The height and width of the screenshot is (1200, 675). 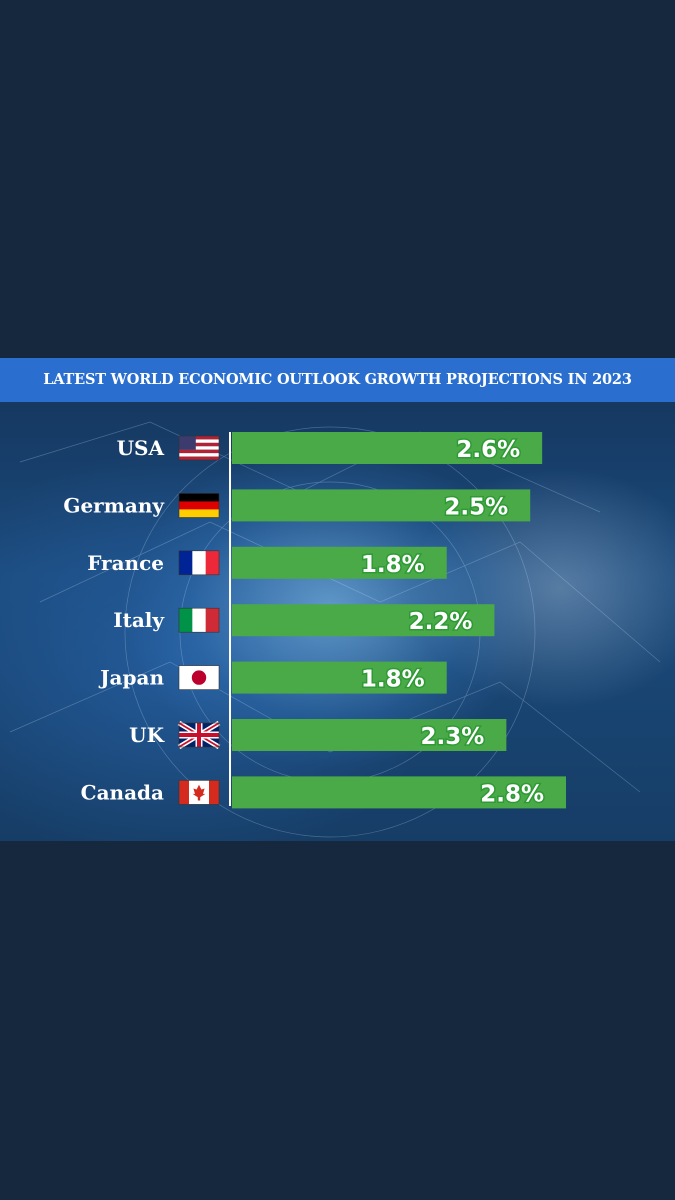 I want to click on bar-japan, so click(x=339, y=677).